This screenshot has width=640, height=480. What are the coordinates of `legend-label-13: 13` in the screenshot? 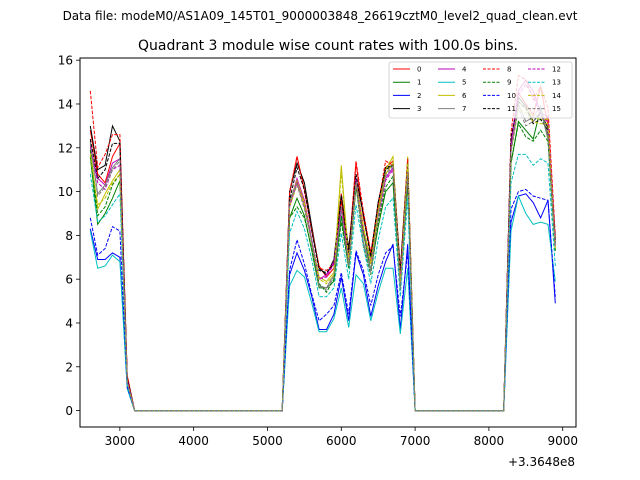 It's located at (556, 83).